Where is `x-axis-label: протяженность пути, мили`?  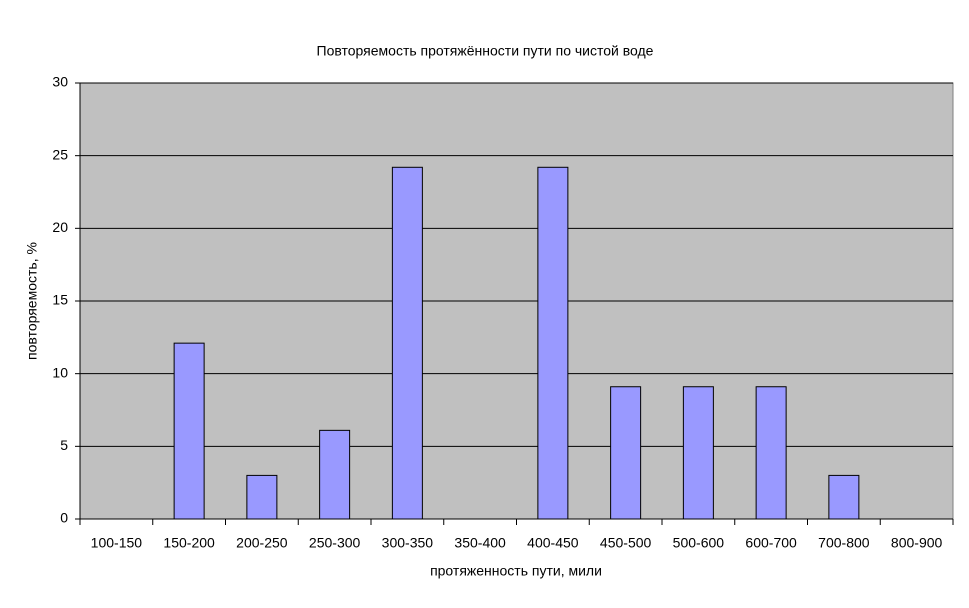 x-axis-label: протяженность пути, мили is located at coordinates (516, 571).